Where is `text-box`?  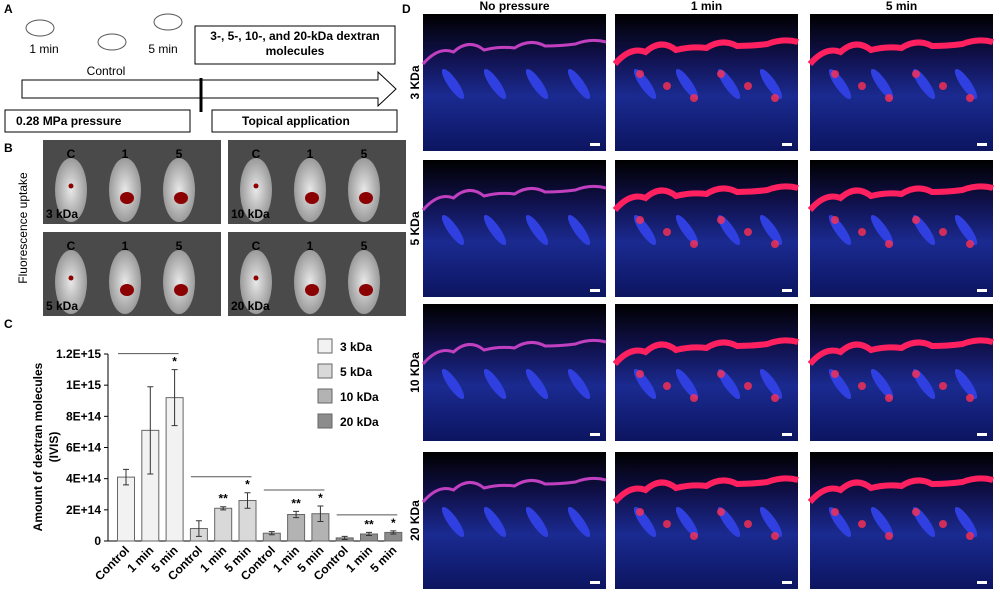 text-box is located at coordinates (295, 45).